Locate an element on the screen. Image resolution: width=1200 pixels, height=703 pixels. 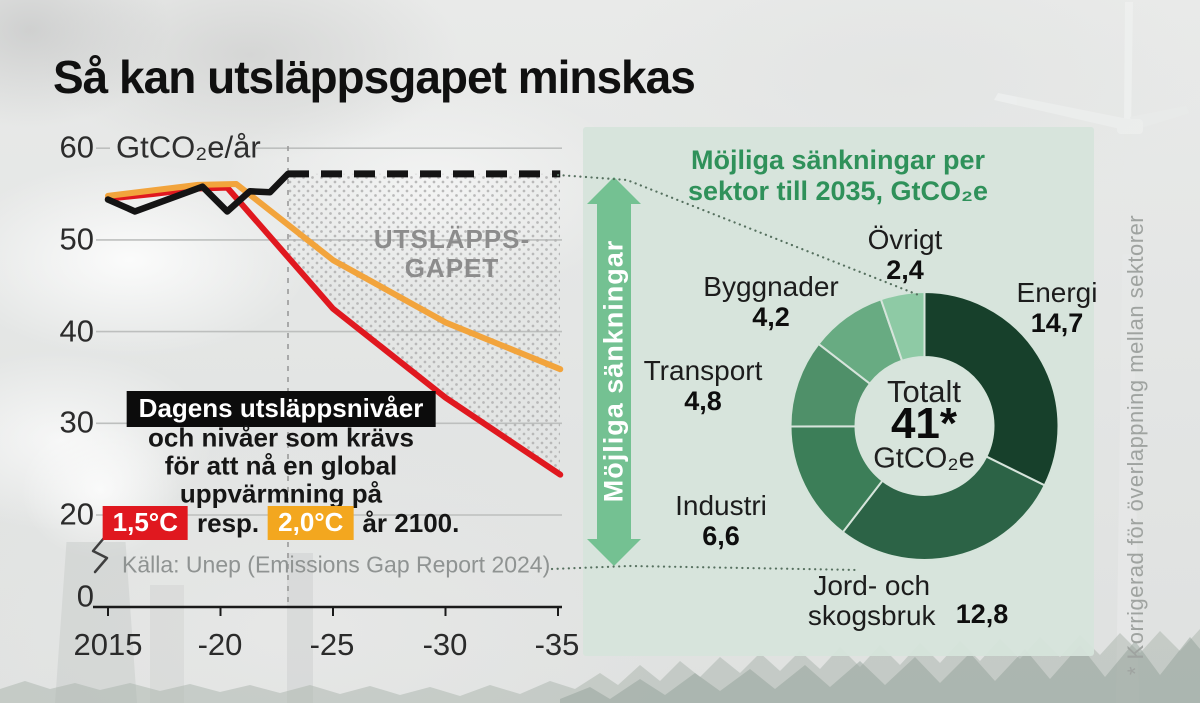
segment-name: Övrigt is located at coordinates (905, 239).